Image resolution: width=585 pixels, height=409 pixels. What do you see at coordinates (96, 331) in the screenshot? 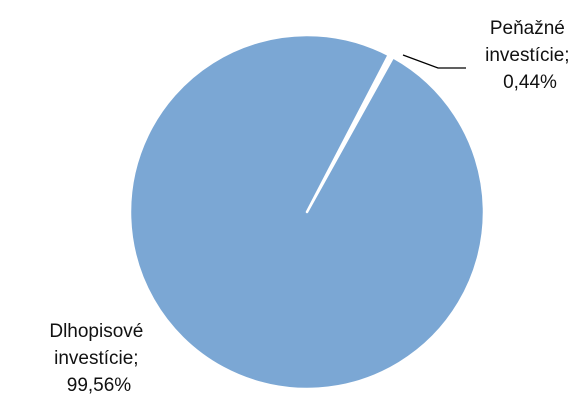
I see `slice-label-bond-line1: Dlhopisové` at bounding box center [96, 331].